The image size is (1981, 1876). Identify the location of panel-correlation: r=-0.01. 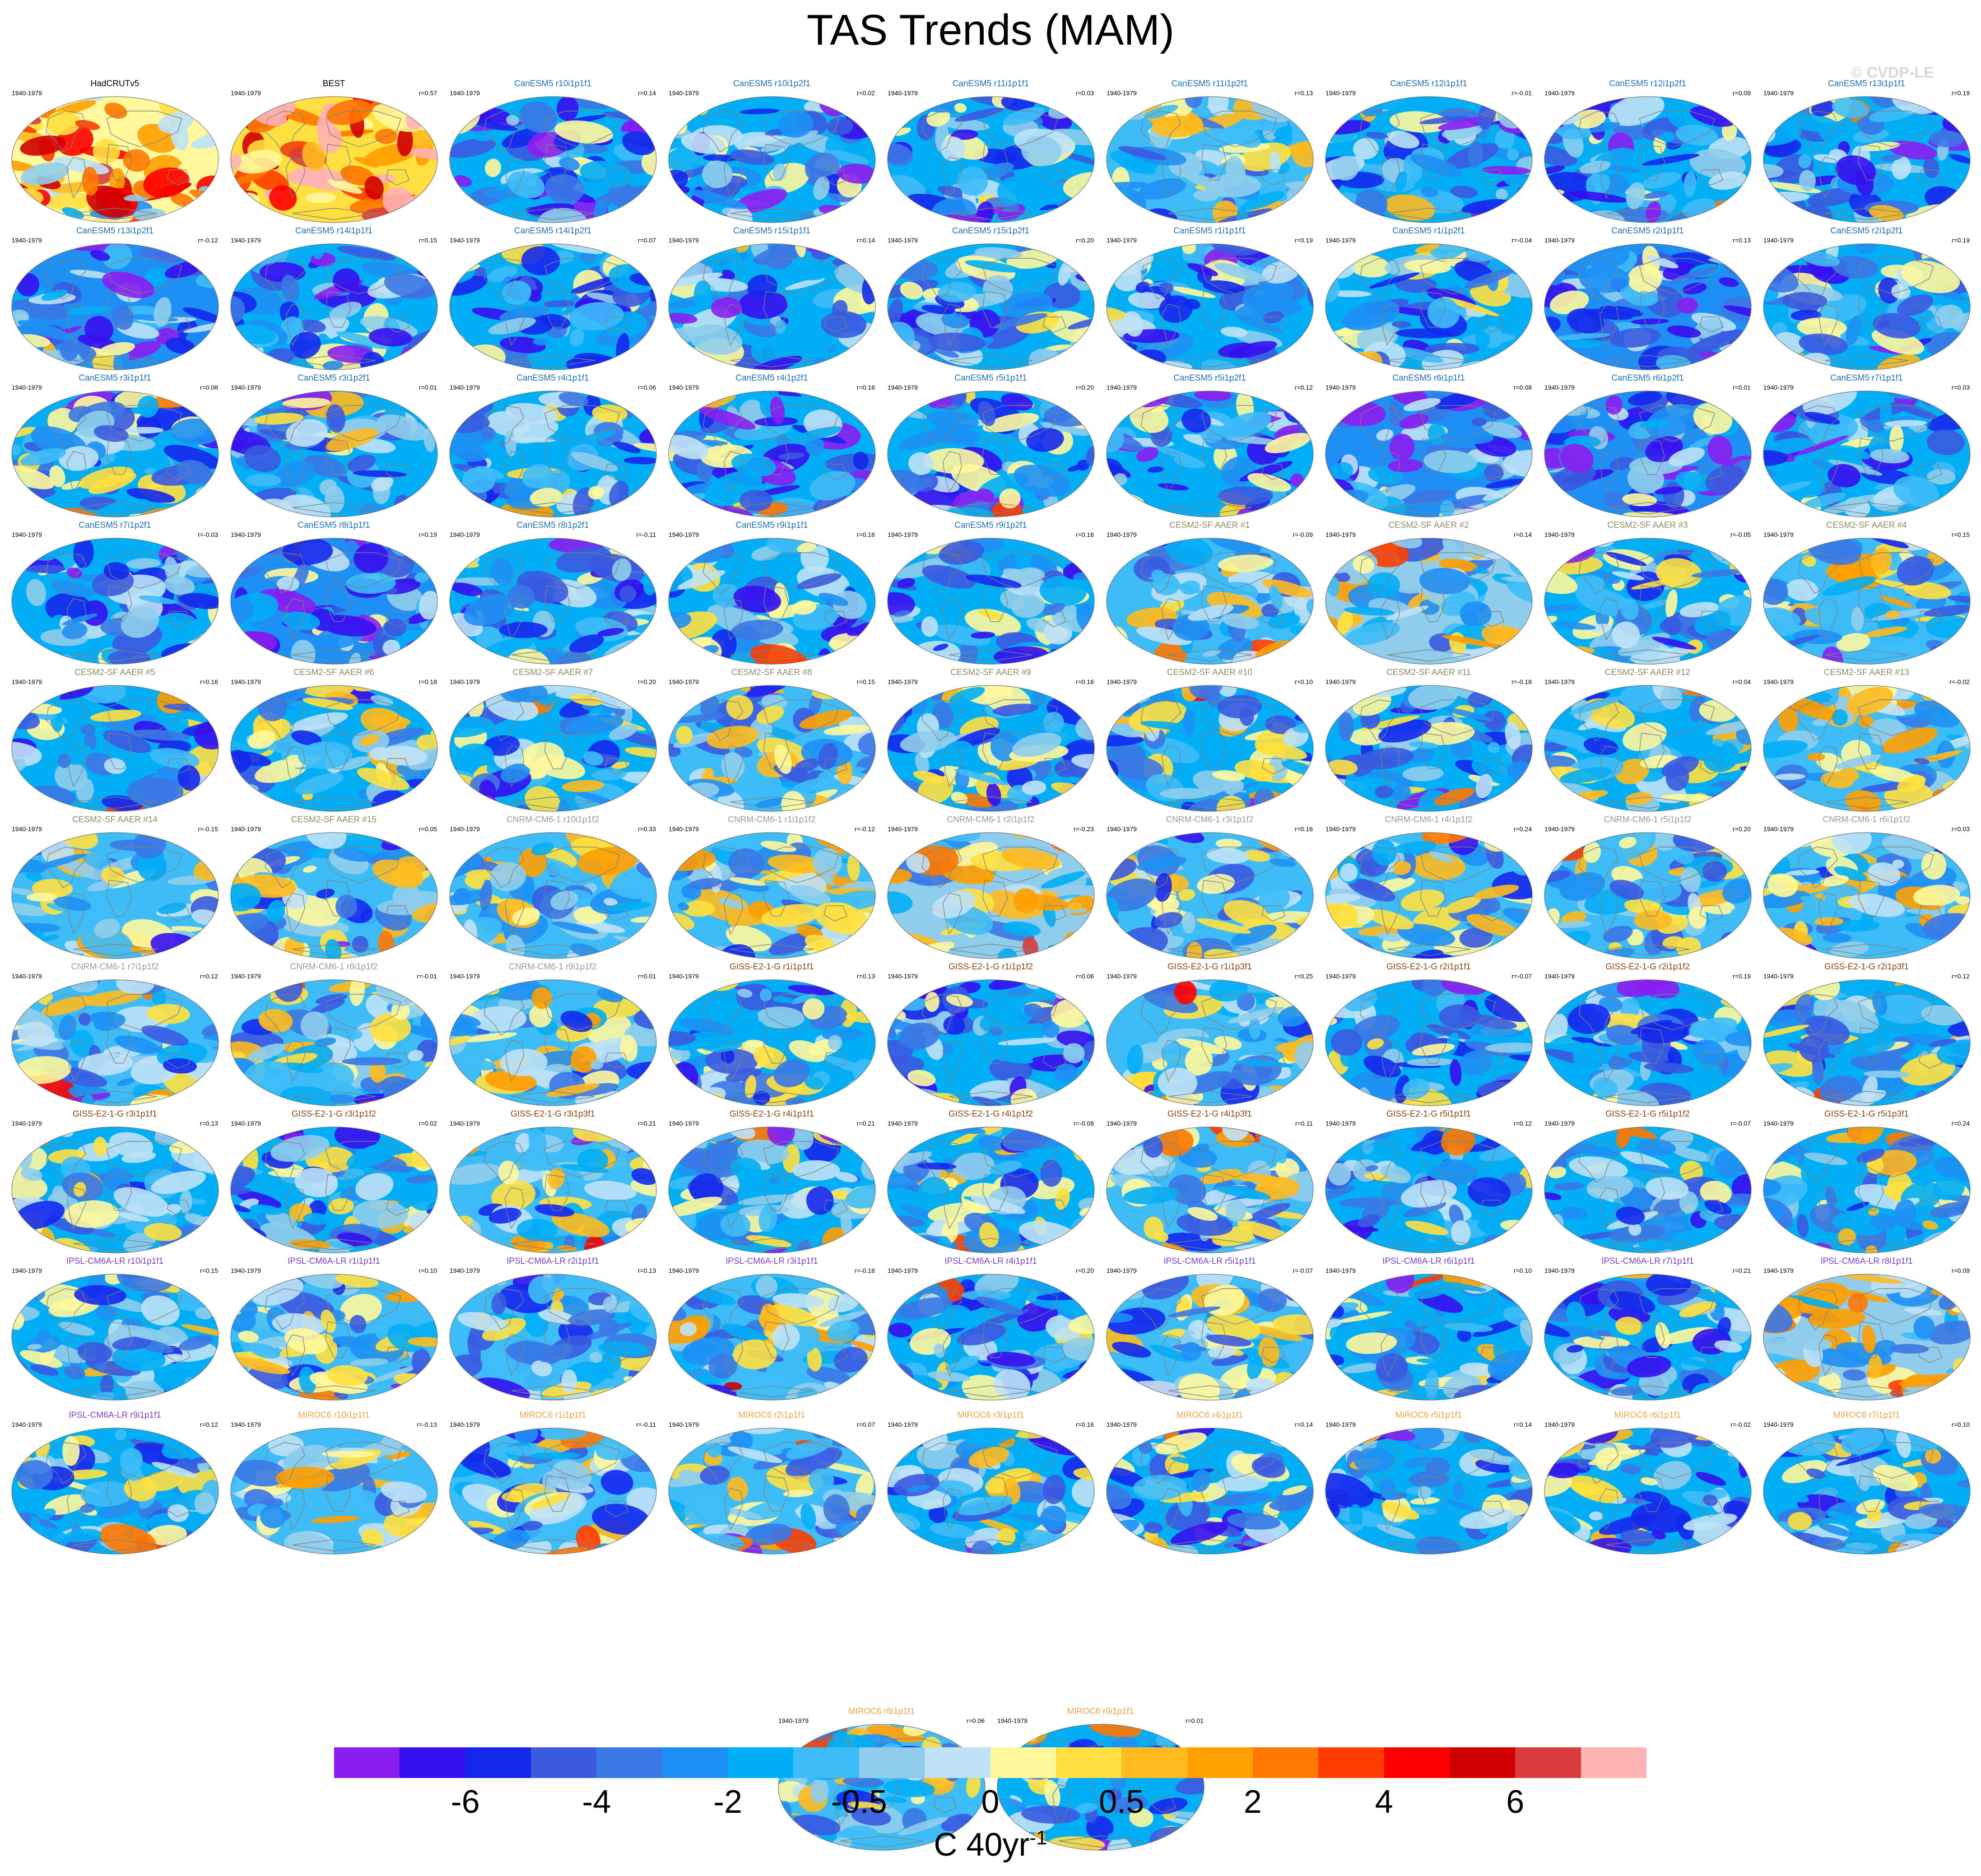
(1521, 93).